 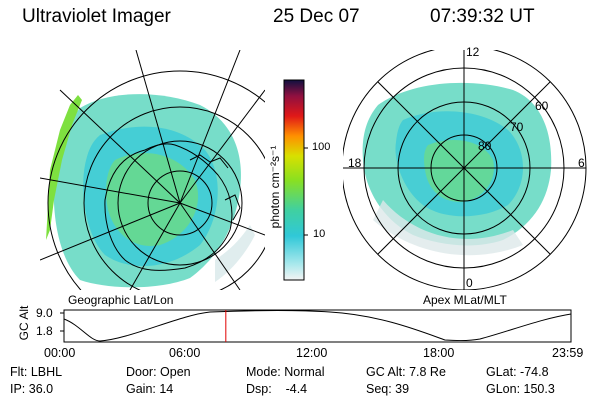 What do you see at coordinates (121, 300) in the screenshot?
I see `geographic-caption: Geographic Lat/Lon` at bounding box center [121, 300].